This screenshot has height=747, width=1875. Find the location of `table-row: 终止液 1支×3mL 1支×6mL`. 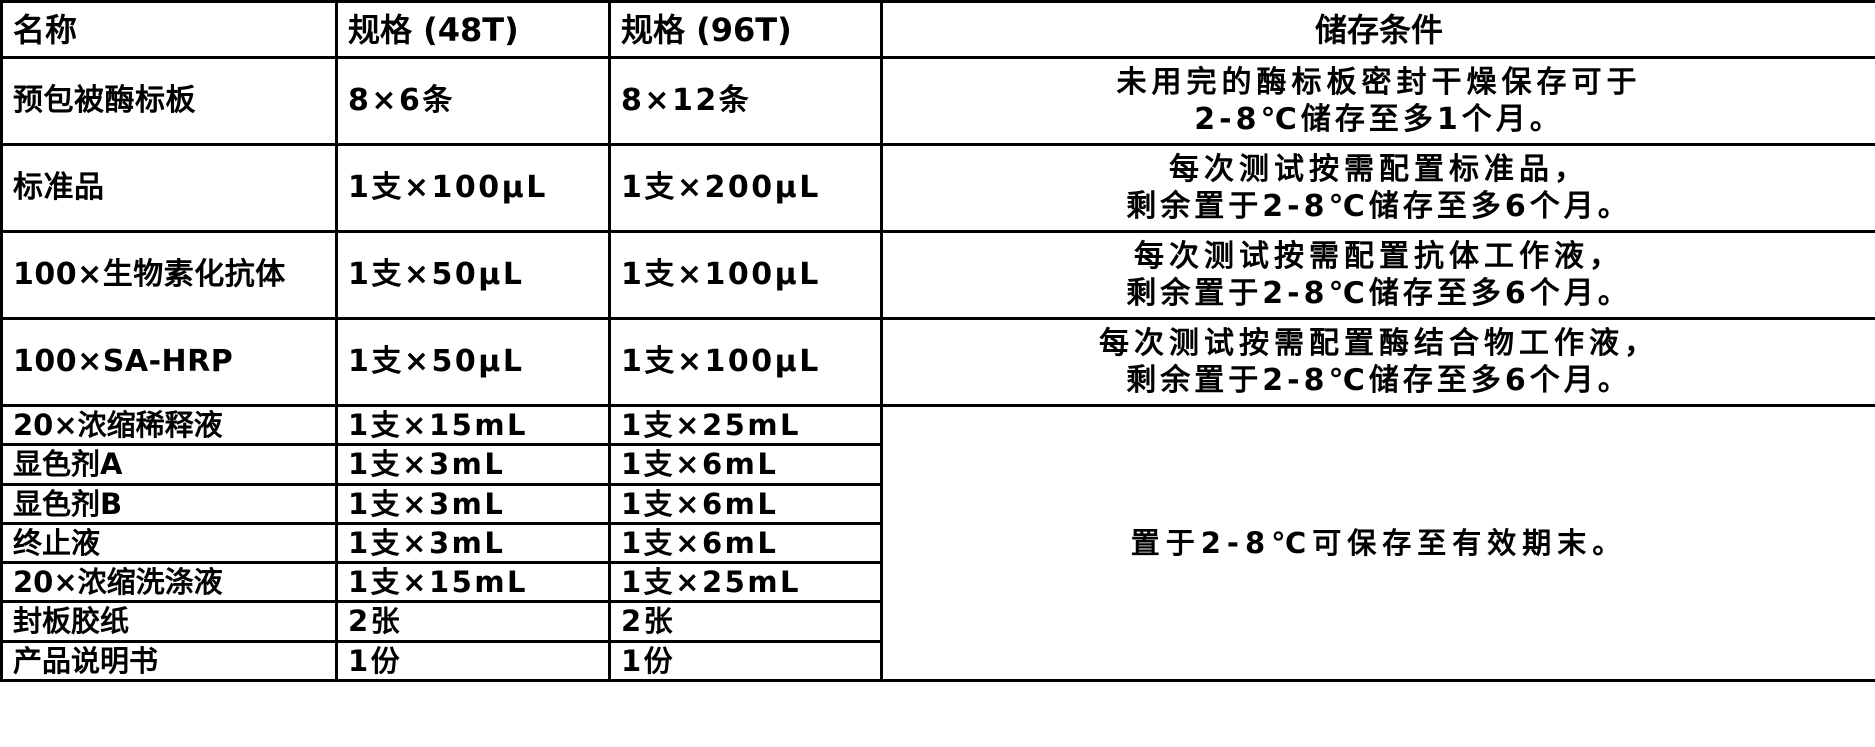

table-row: 终止液 1支×3mL 1支×6mL is located at coordinates (937, 543).